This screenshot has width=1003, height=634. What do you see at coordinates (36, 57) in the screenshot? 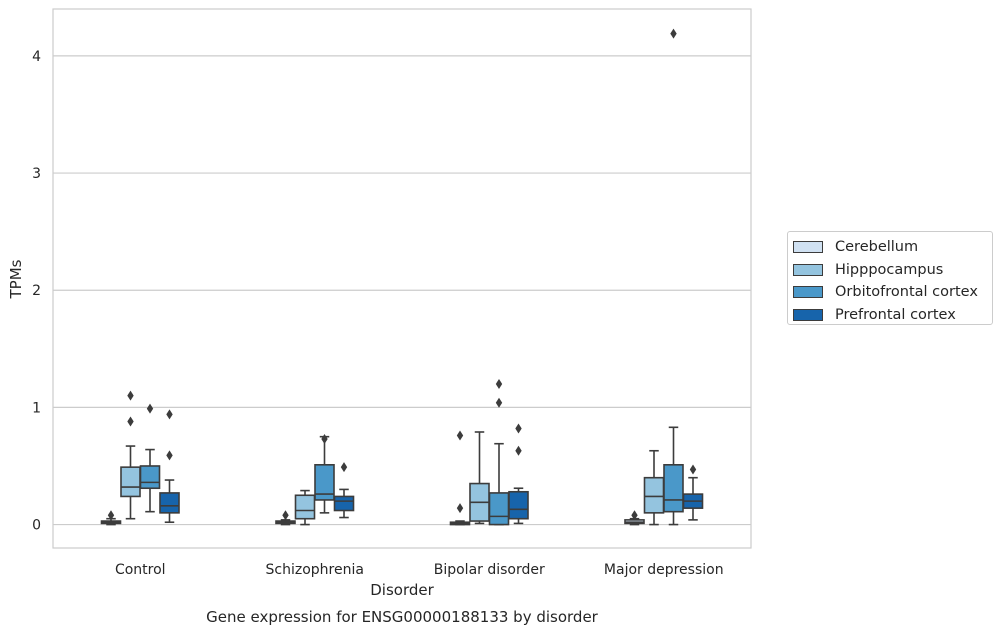
I see `y-tick-label: 4` at bounding box center [36, 57].